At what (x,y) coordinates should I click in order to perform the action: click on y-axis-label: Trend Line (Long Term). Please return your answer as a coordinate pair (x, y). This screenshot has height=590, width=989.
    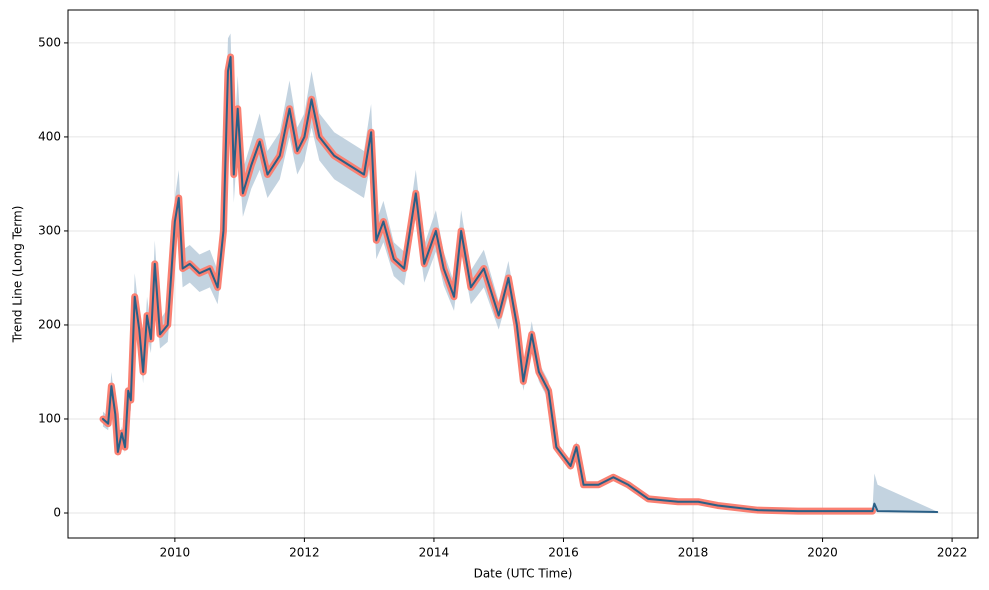
    Looking at the image, I should click on (18, 275).